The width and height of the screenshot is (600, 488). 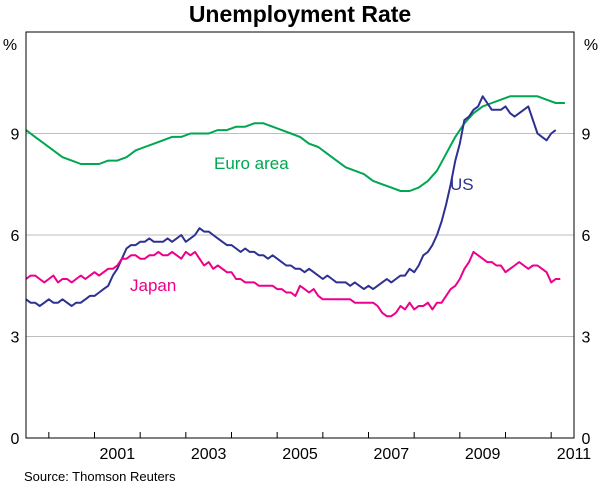 What do you see at coordinates (586, 236) in the screenshot?
I see `y-tick-right-6: 6` at bounding box center [586, 236].